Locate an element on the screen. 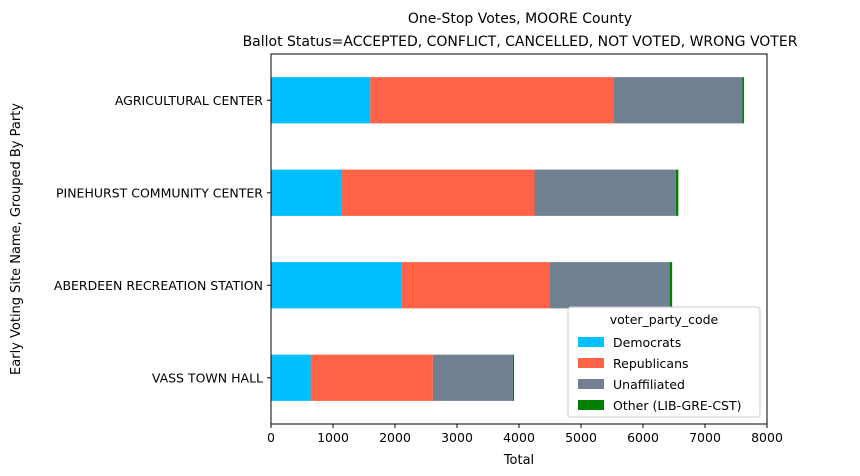  x-tick-label: 7000 is located at coordinates (705, 437).